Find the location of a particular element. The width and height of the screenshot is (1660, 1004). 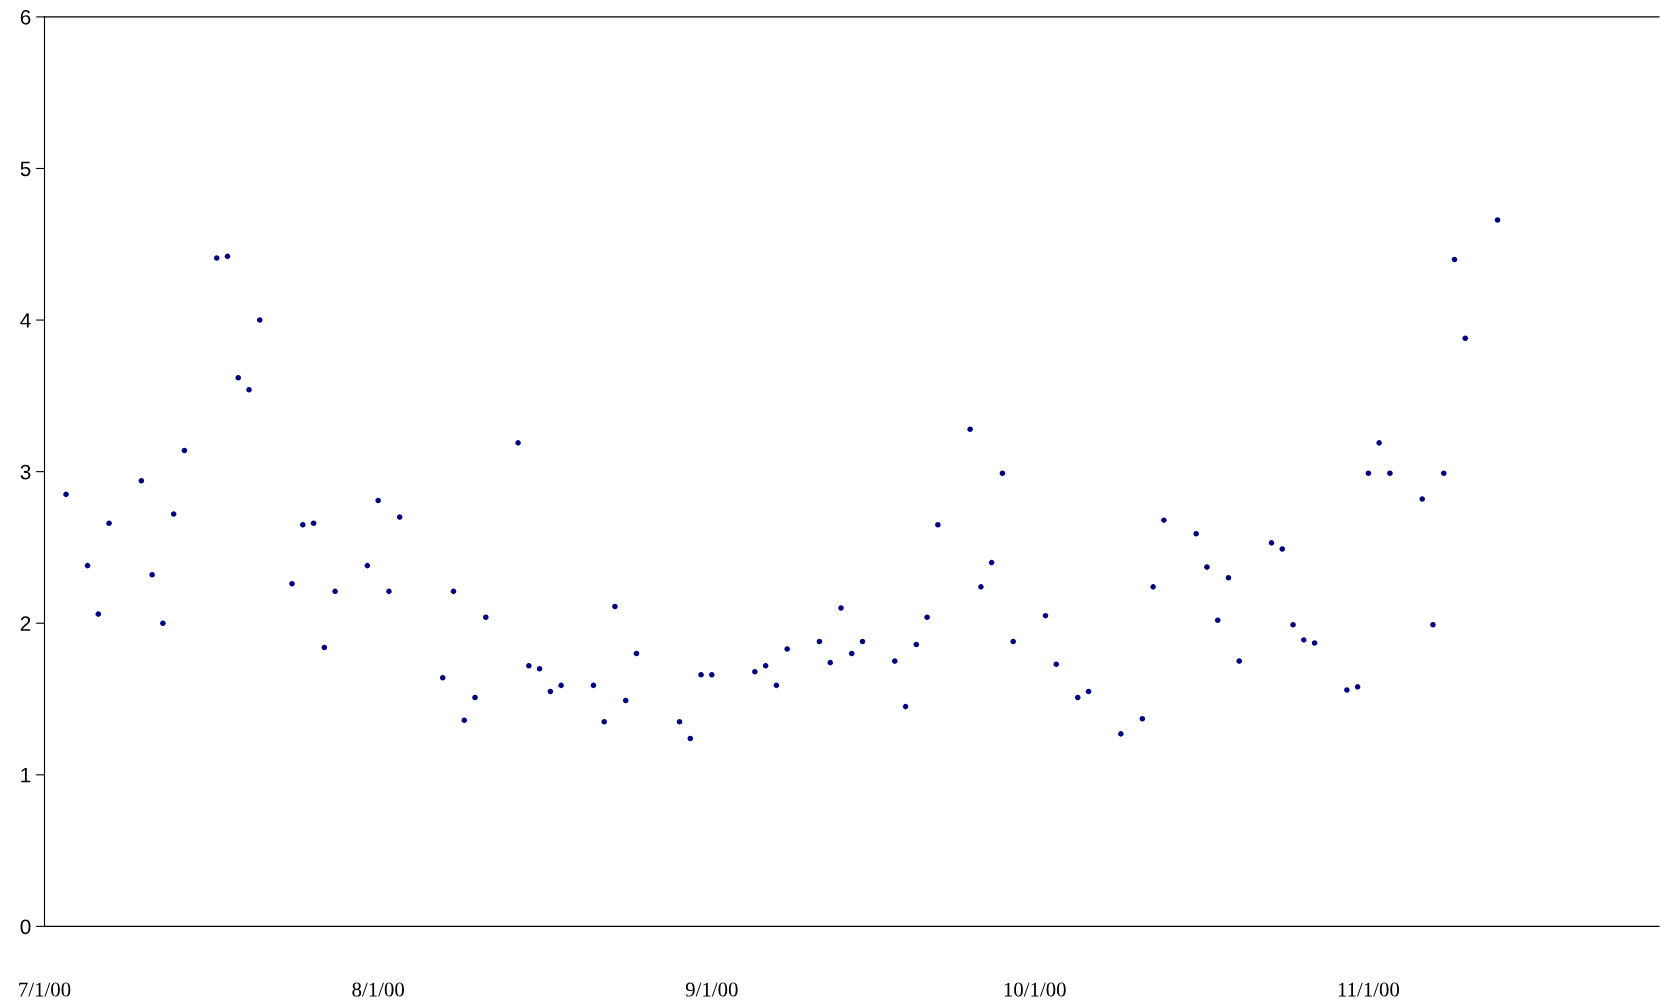

x-tick-label: 11/1/00 is located at coordinates (1369, 989).